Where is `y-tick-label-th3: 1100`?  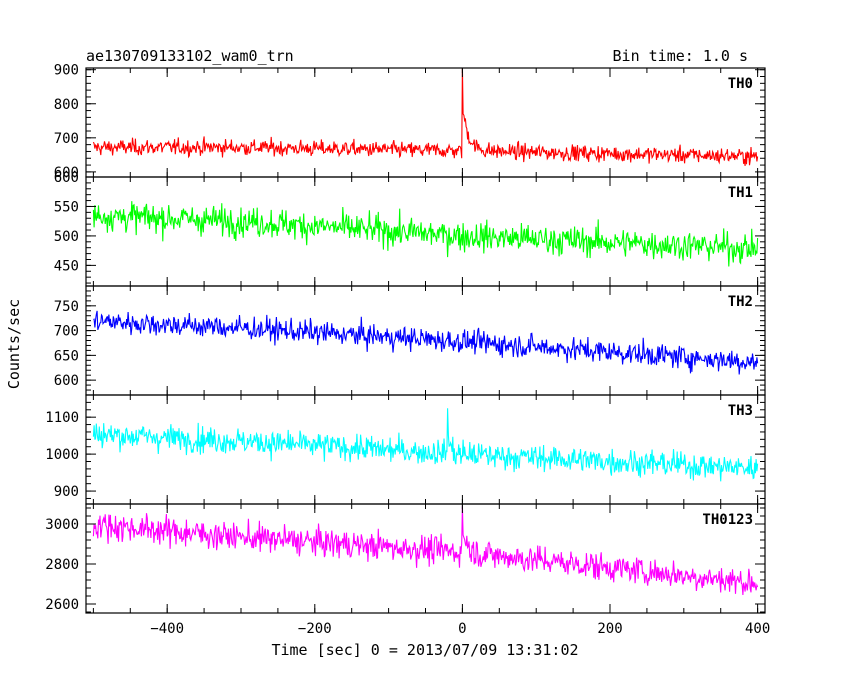 y-tick-label-th3: 1100 is located at coordinates (62, 418).